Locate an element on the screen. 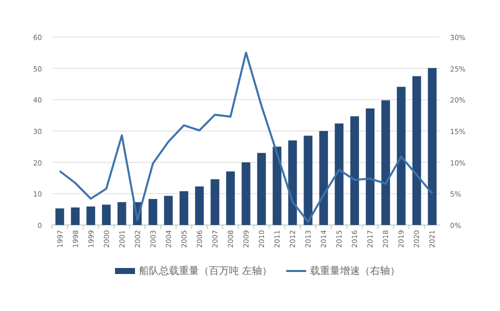 Image resolution: width=500 pixels, height=311 pixels. legend-label: 载重量增速（右轴） is located at coordinates (355, 271).